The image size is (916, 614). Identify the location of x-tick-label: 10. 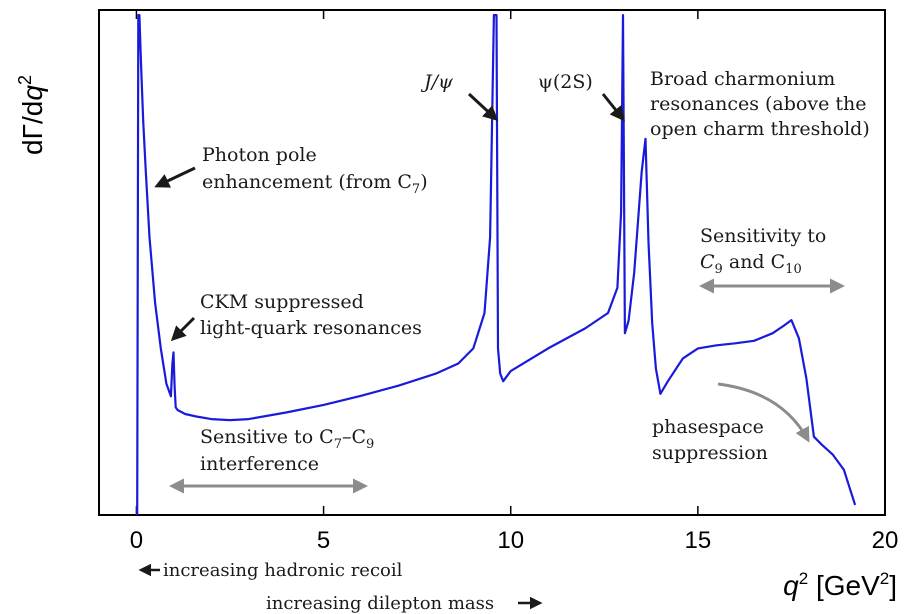
(510, 540).